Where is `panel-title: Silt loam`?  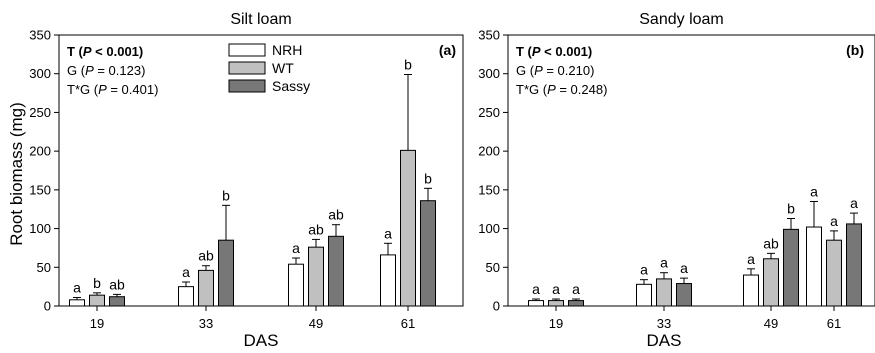 panel-title: Silt loam is located at coordinates (260, 19).